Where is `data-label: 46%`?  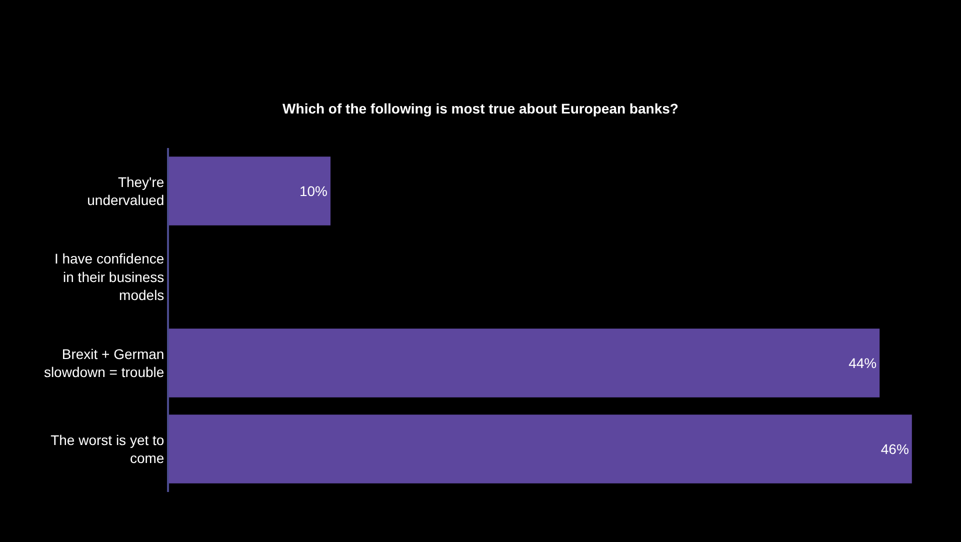
data-label: 46% is located at coordinates (894, 449).